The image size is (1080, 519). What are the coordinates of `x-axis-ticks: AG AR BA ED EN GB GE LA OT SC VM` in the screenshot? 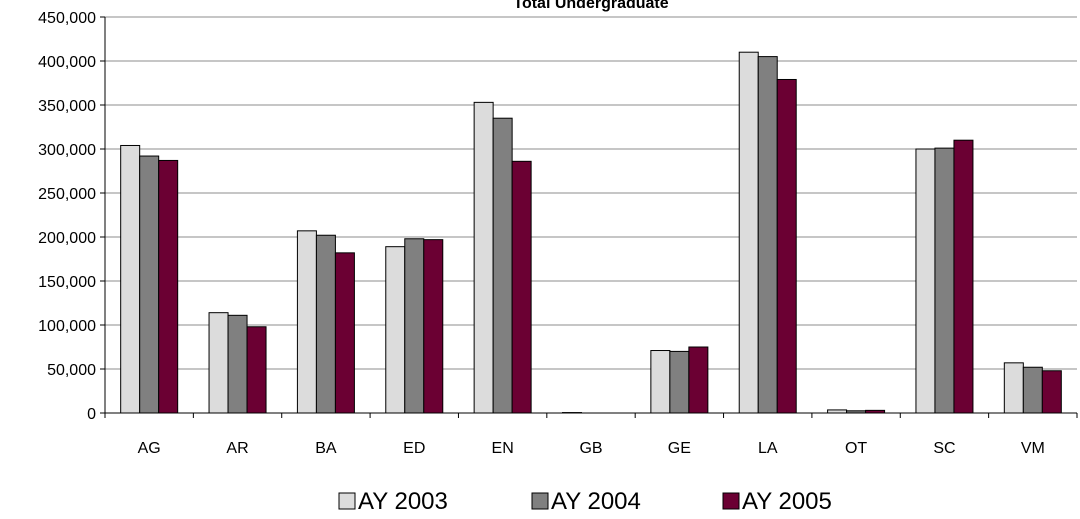 It's located at (591, 435).